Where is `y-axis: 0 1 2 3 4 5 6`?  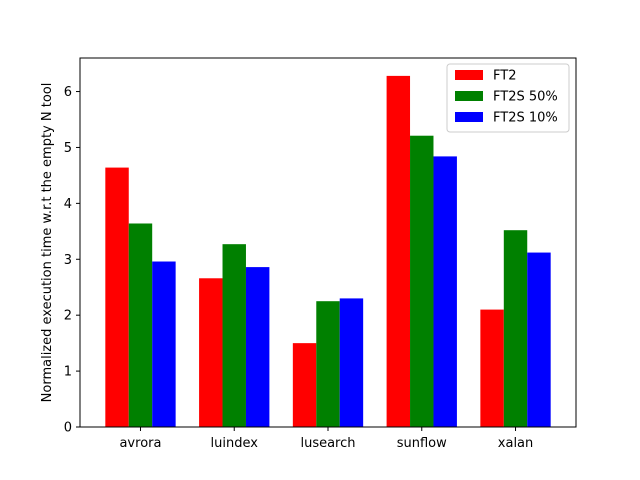
y-axis: 0 1 2 3 4 5 6 is located at coordinates (72, 260).